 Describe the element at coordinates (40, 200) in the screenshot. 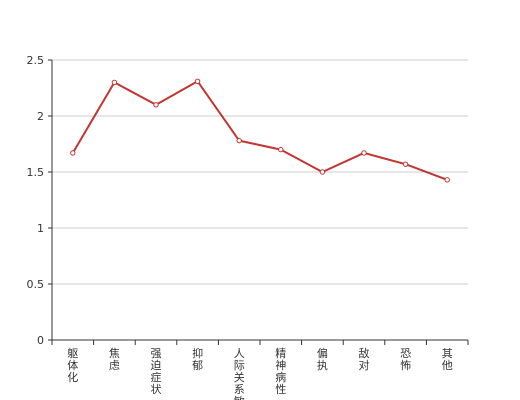

I see `y-axis: 0 0.5 1 1.5 2 2.5` at that location.